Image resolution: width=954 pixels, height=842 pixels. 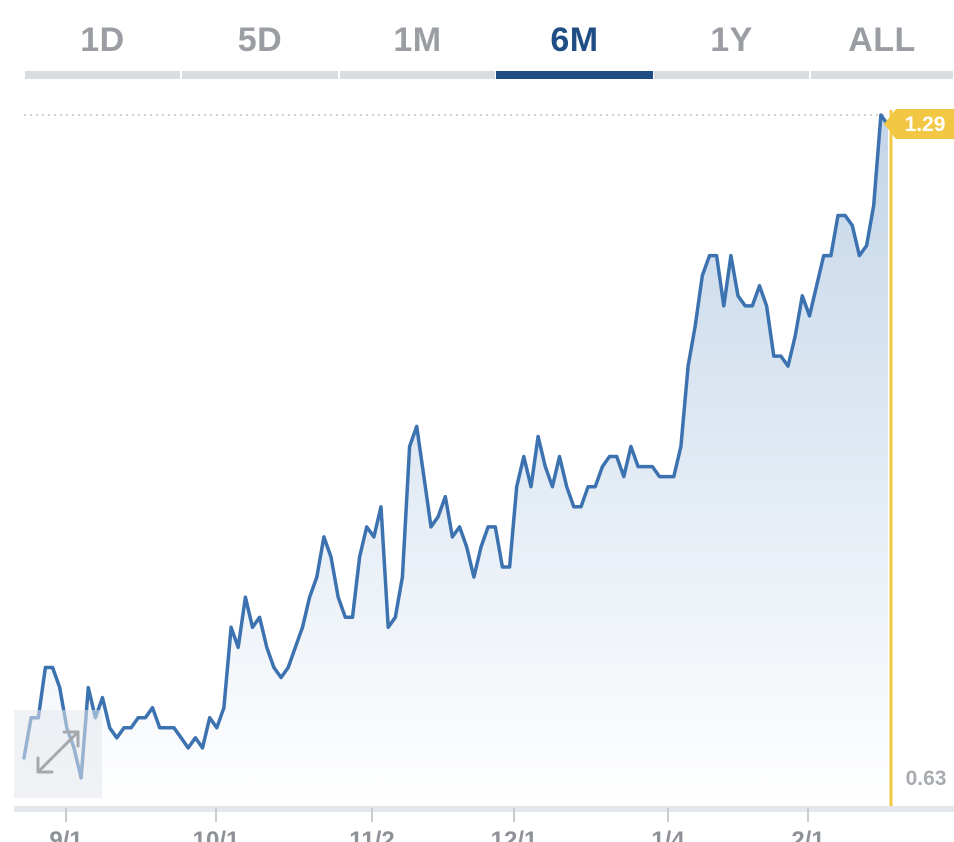 What do you see at coordinates (437, 825) in the screenshot?
I see `x-axis-ticks: 9/1 10/1 11/2 12/1 1/4 2/1` at bounding box center [437, 825].